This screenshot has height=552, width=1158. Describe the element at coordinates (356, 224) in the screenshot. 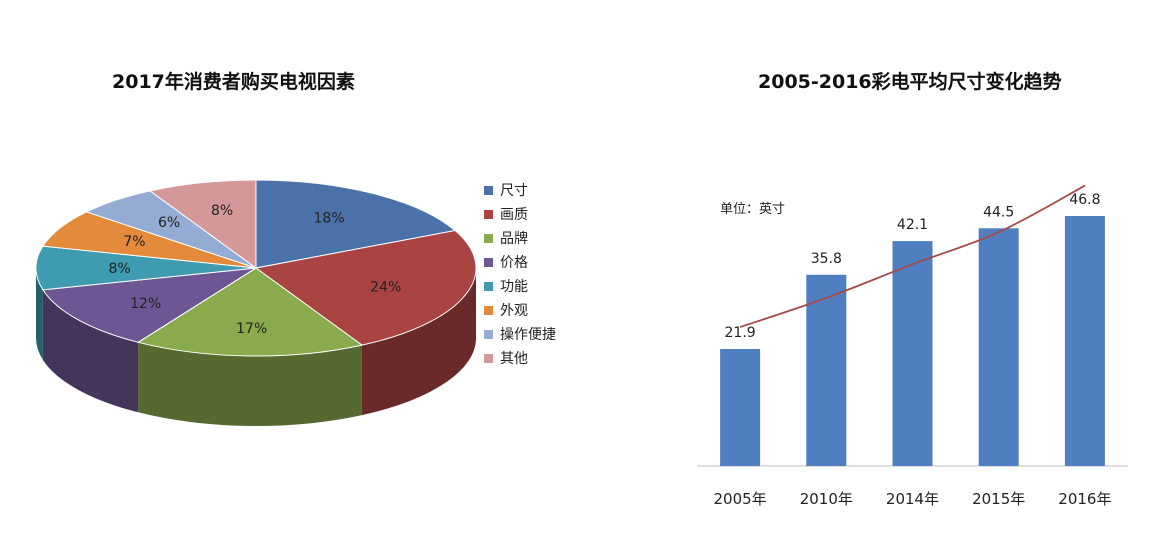

I see `pie-slice-尺寸` at that location.